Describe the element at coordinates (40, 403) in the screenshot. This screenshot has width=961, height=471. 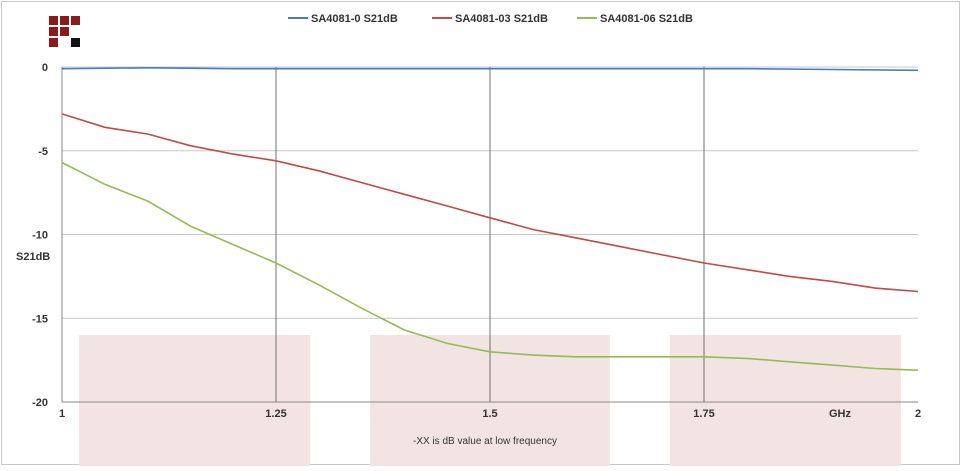
I see `y-tick-label: -20` at that location.